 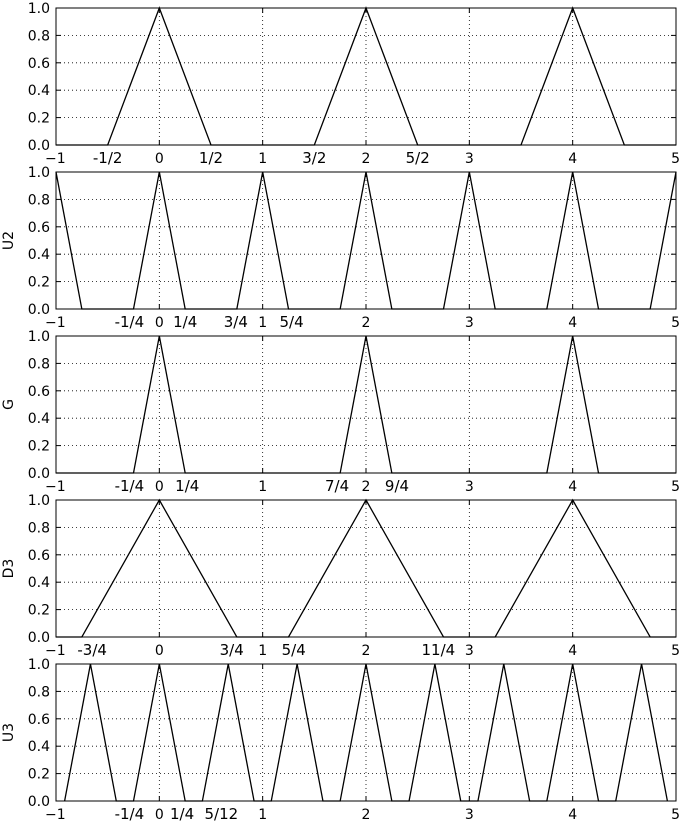 What do you see at coordinates (418, 158) in the screenshot?
I see `annotation-label: 5/2` at bounding box center [418, 158].